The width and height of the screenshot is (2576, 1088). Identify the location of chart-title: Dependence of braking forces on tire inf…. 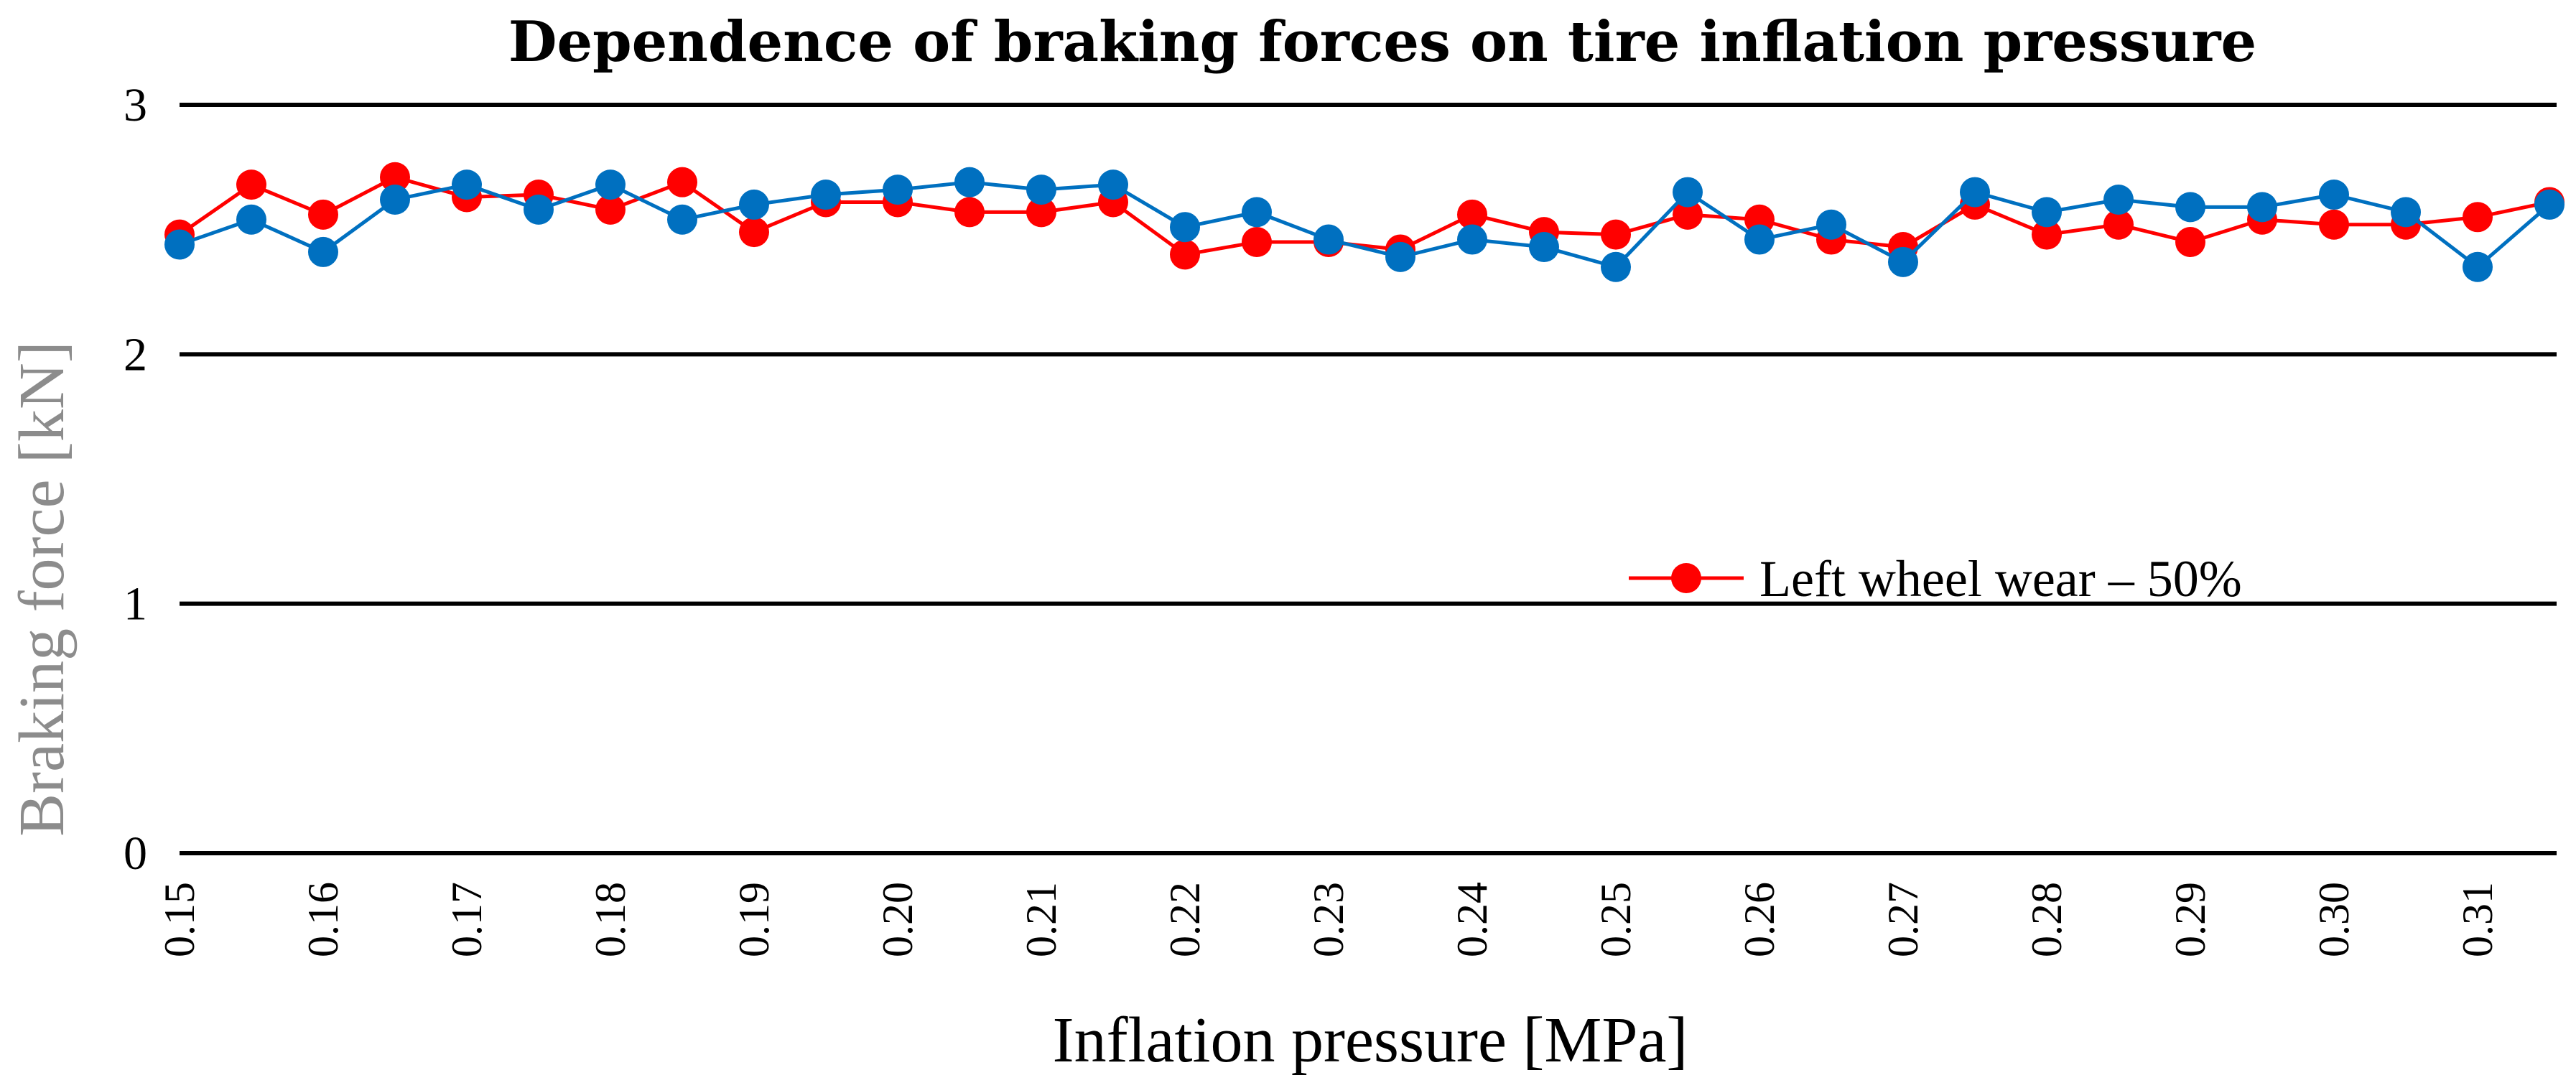
(1382, 42).